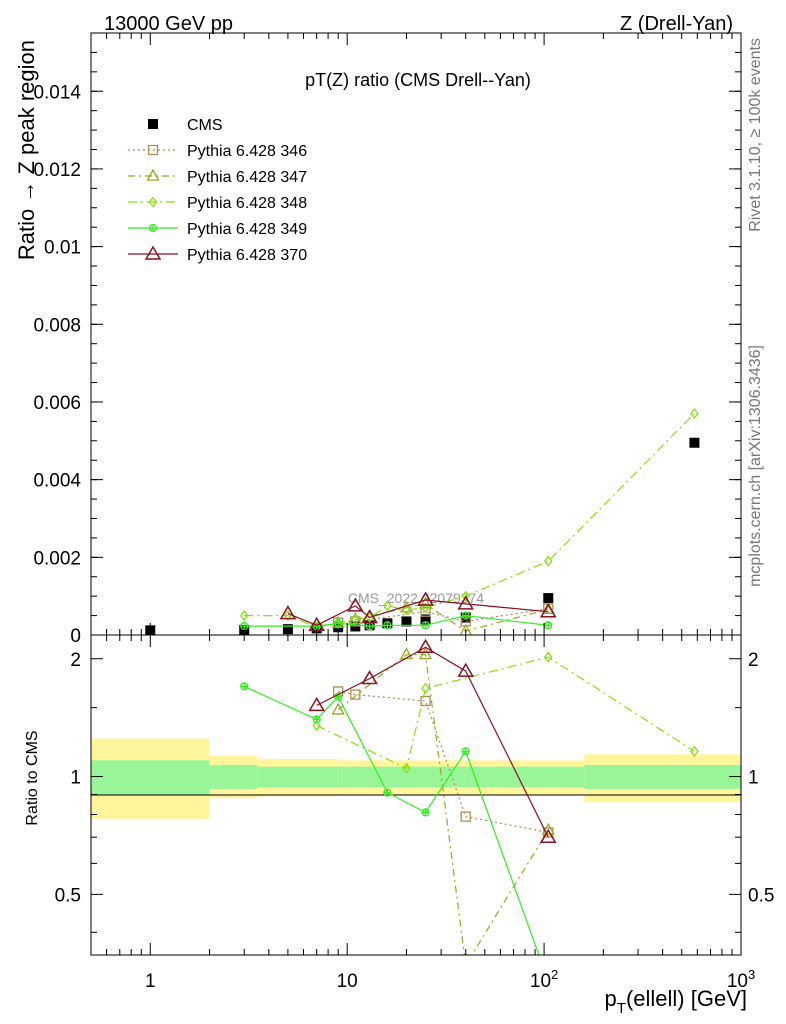  I want to click on y-tick-label: 0.008, so click(57, 325).